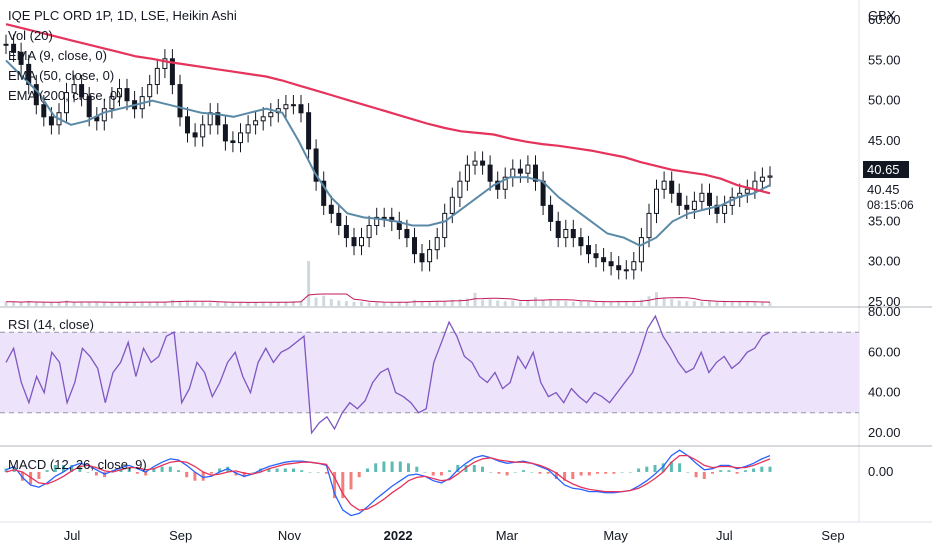 This screenshot has height=550, width=932. I want to click on chart-title: IQE PLC ORD 1P, 1D, LSE, Heikin Ashi, so click(122, 15).